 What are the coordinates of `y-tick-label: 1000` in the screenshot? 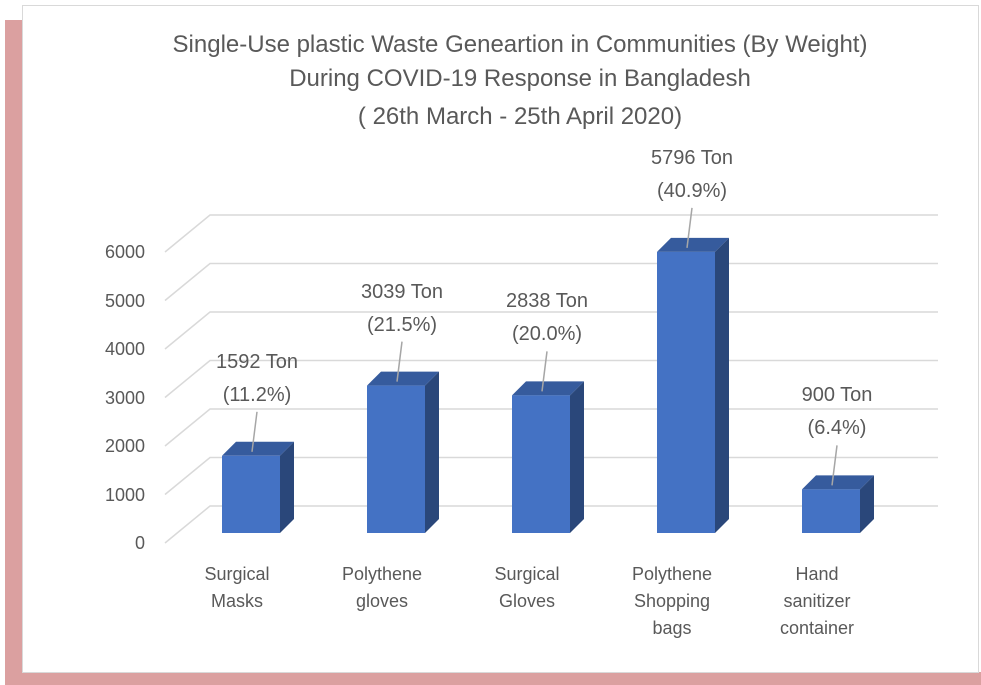 It's located at (124, 494).